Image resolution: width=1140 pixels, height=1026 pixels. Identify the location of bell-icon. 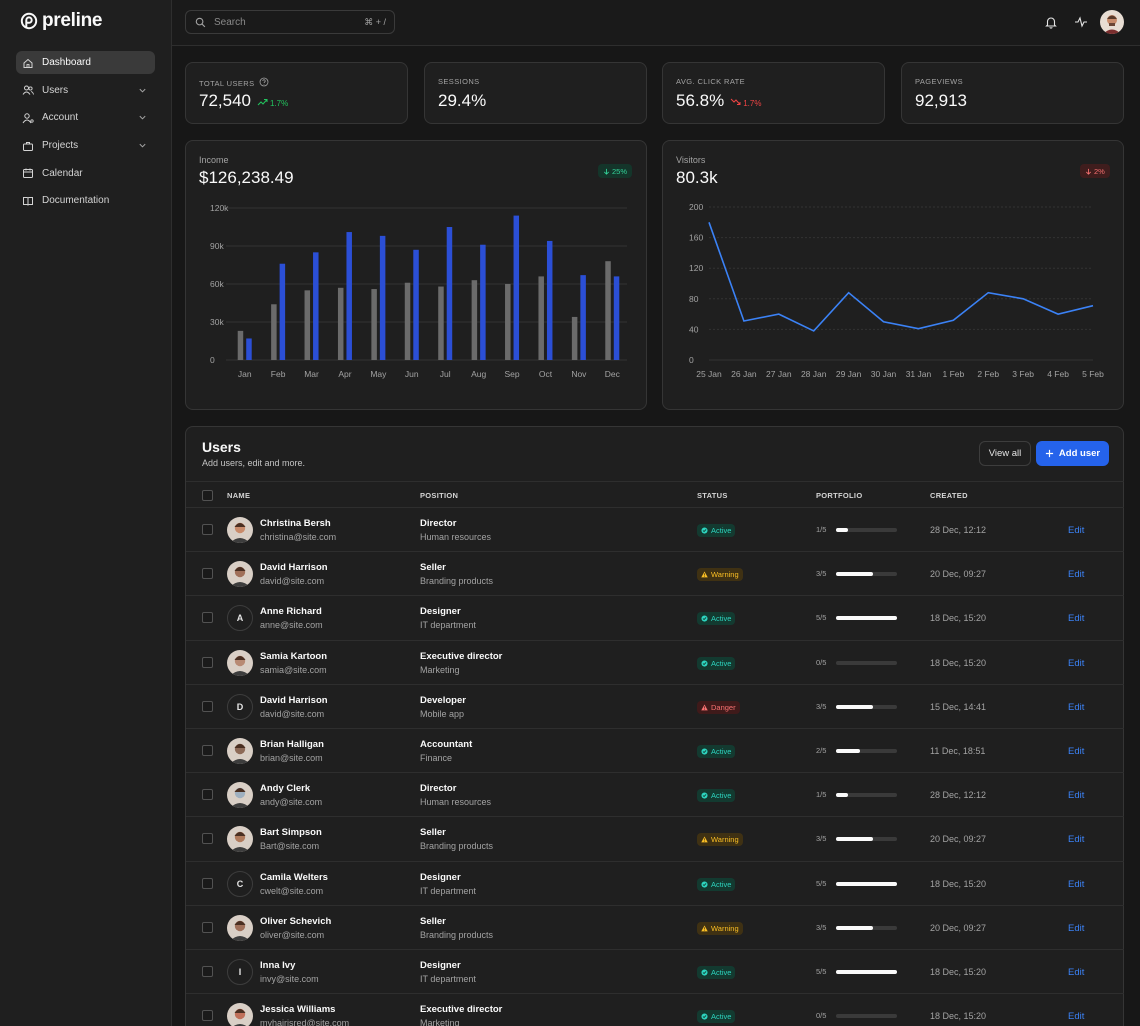
(1051, 22).